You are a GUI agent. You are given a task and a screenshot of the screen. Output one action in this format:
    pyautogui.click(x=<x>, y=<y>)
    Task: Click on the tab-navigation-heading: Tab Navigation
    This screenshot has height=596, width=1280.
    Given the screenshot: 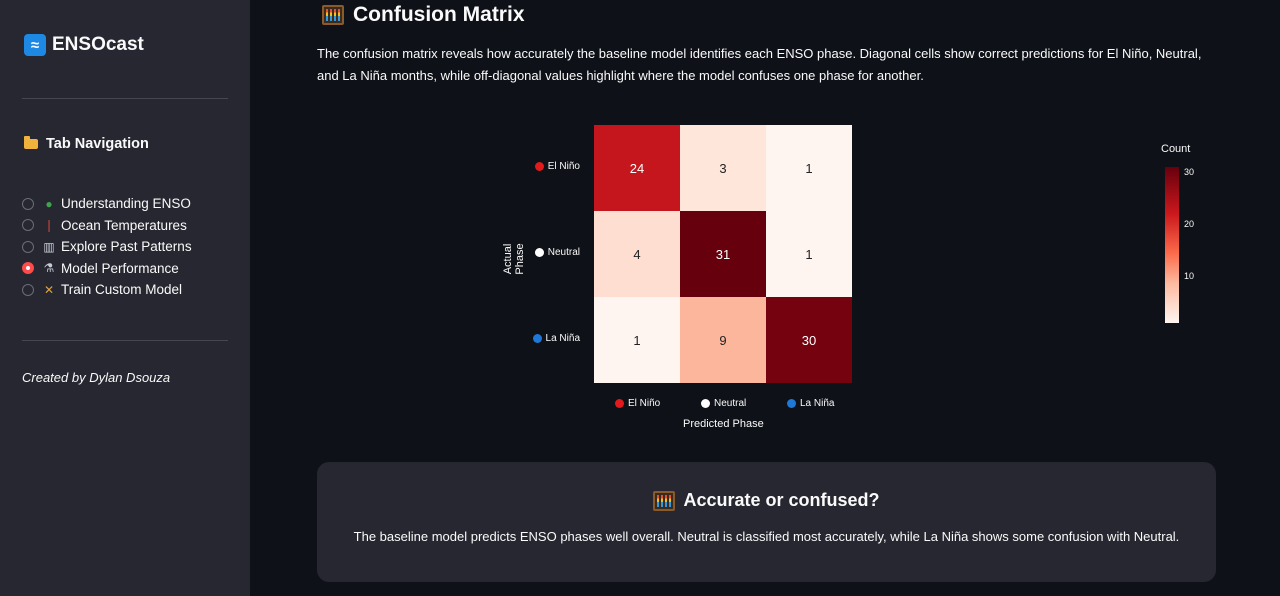 What is the action you would take?
    pyautogui.click(x=86, y=144)
    